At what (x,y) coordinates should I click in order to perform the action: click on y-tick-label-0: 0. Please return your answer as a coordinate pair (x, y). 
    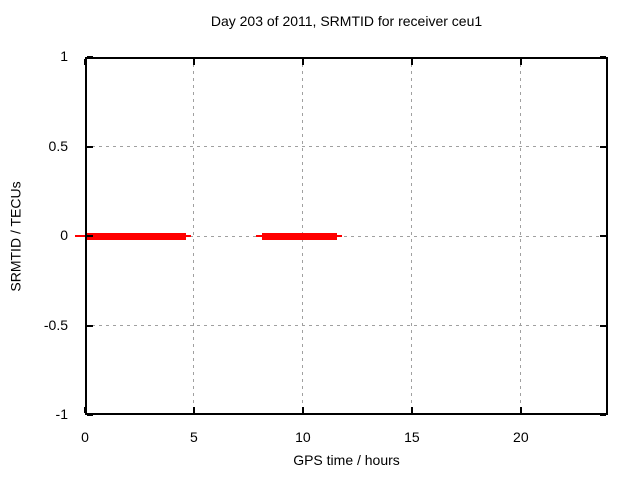
    Looking at the image, I should click on (64, 235).